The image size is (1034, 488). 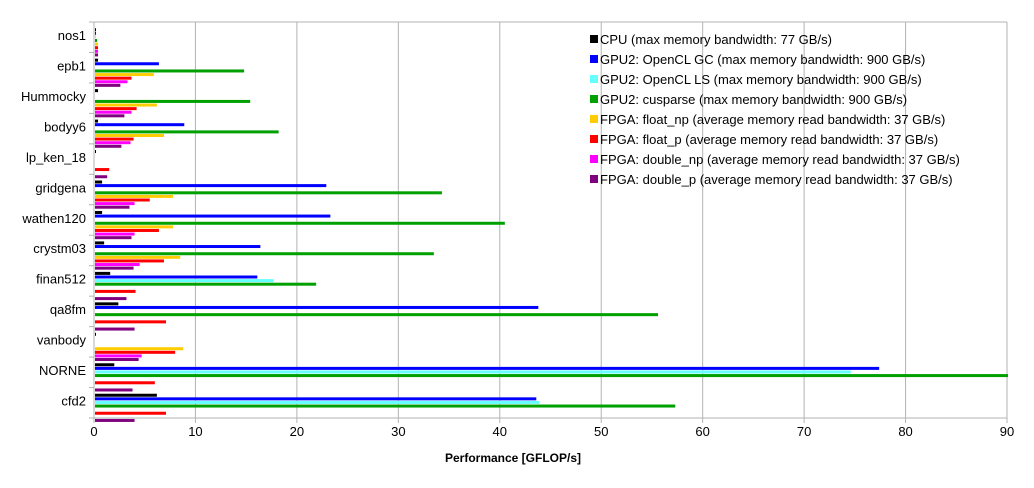 What do you see at coordinates (905, 431) in the screenshot?
I see `x-tick-label: 80` at bounding box center [905, 431].